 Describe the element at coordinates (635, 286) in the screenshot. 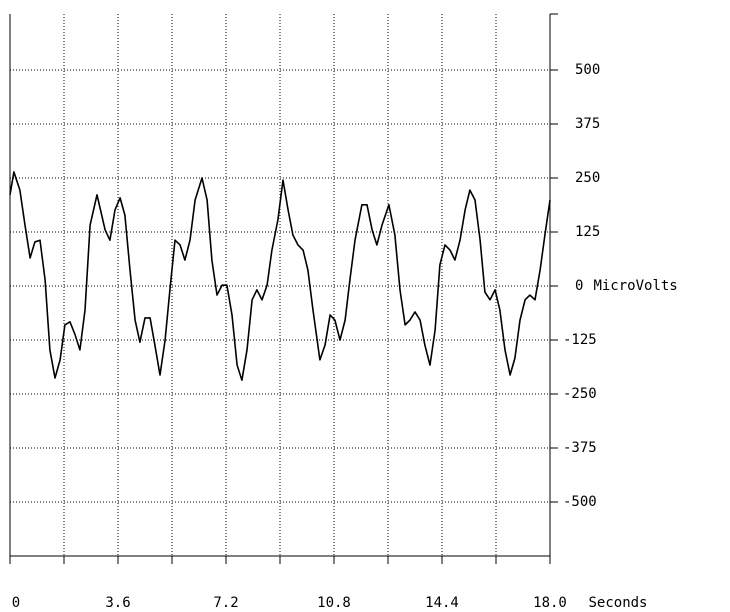

I see `y-axis-label: MicroVolts` at that location.